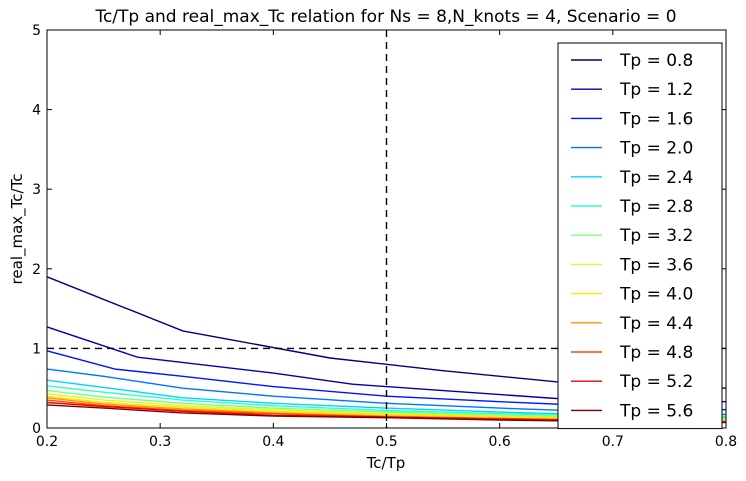 The image size is (746, 481). What do you see at coordinates (36, 270) in the screenshot?
I see `y-tick-label: 2` at bounding box center [36, 270].